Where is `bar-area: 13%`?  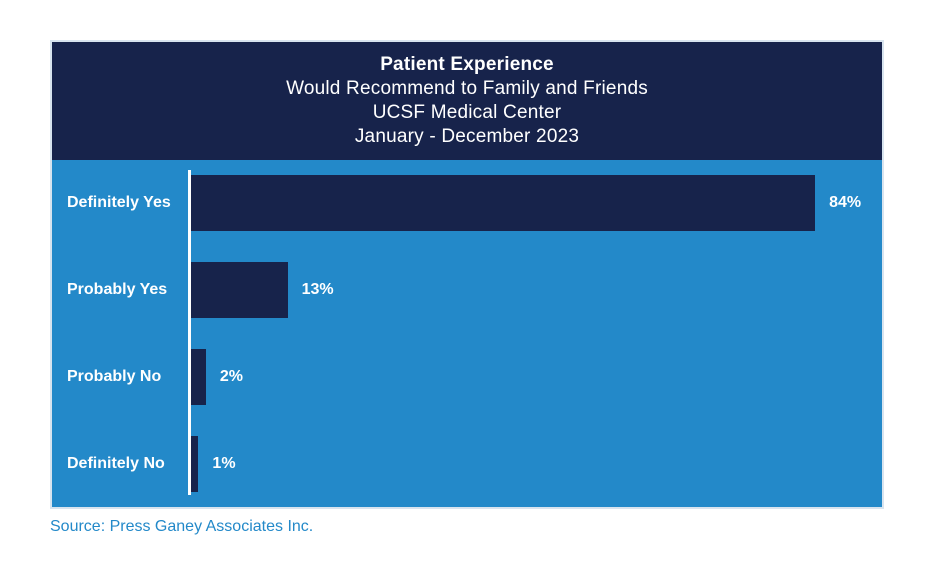 bar-area: 13% is located at coordinates (536, 290).